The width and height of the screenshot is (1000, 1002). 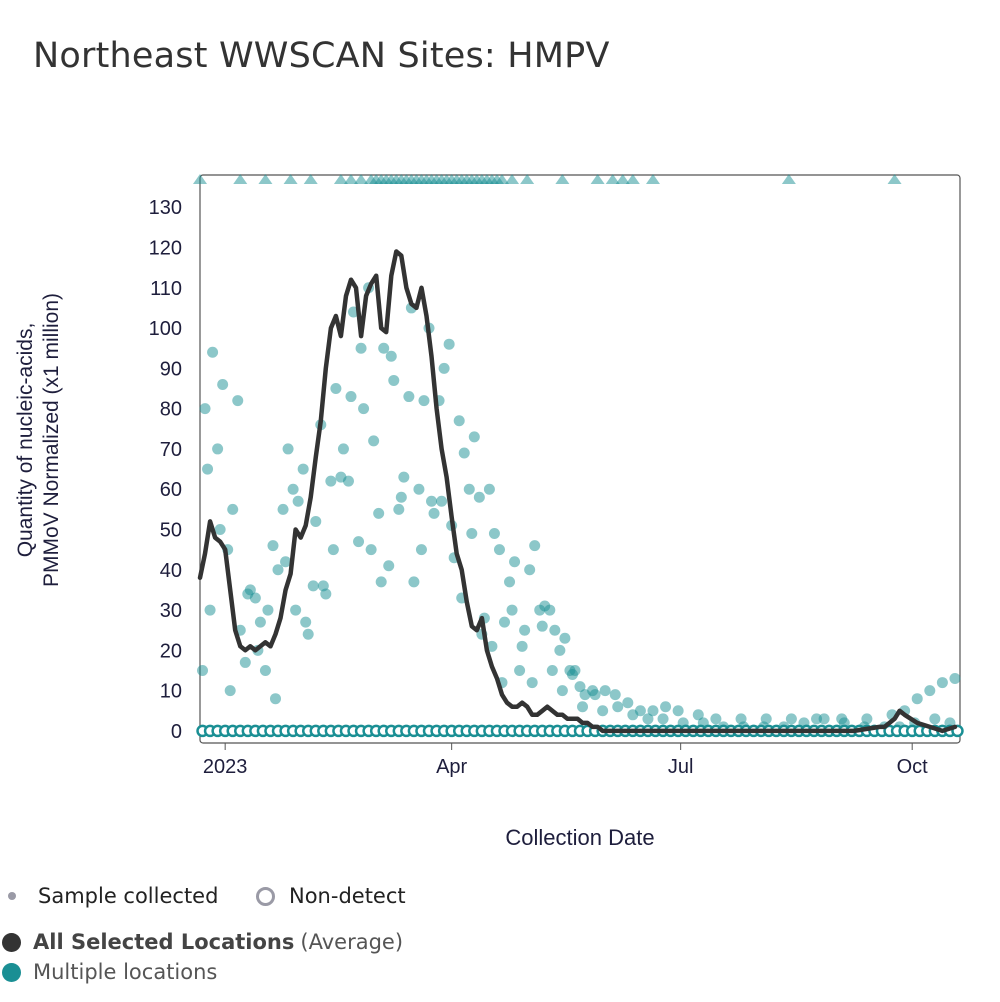 I want to click on legend-sample: Sample collected, so click(x=113, y=896).